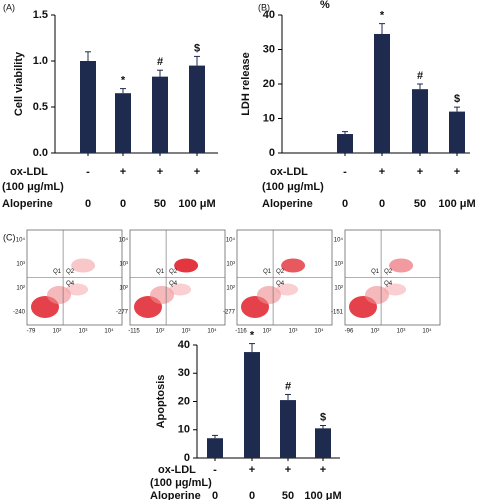  What do you see at coordinates (246, 84) in the screenshot?
I see `y-axis-label: LDH release` at bounding box center [246, 84].